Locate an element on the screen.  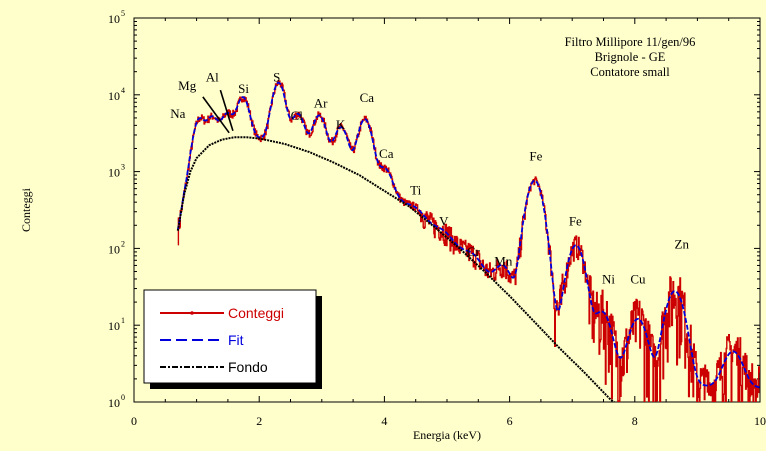
element-label-mn: Mn is located at coordinates (503, 260).